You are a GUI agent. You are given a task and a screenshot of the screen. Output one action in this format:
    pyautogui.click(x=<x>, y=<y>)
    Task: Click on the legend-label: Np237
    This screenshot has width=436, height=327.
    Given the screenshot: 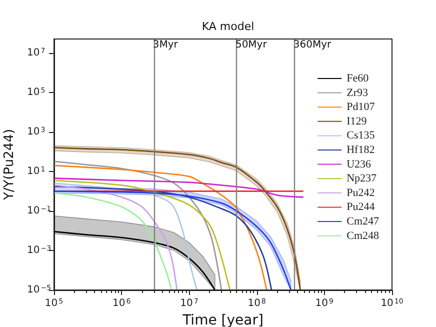 What is the action you would take?
    pyautogui.click(x=362, y=178)
    